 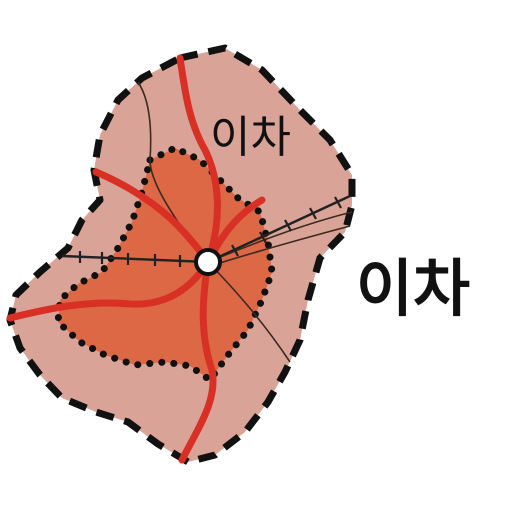 What do you see at coordinates (208, 262) in the screenshot?
I see `center-node` at bounding box center [208, 262].